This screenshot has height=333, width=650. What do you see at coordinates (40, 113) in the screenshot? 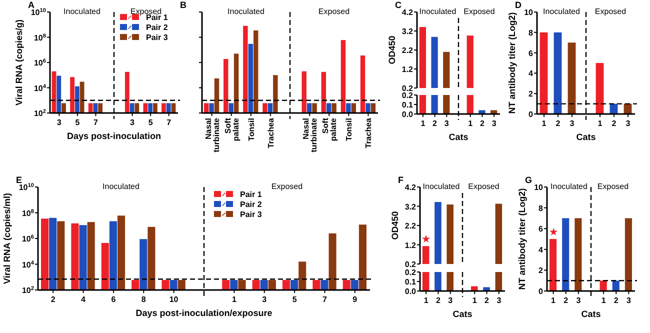
I see `y-tick-label: 10$^{2}$` at bounding box center [40, 113].